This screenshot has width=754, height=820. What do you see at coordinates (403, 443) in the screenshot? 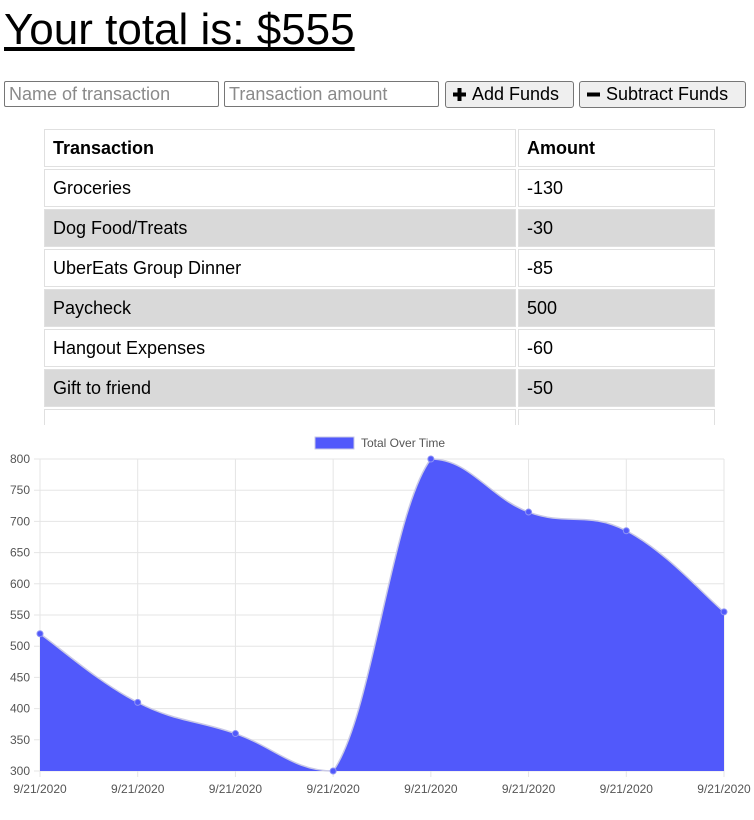
I see `legend-label: Total Over Time` at bounding box center [403, 443].